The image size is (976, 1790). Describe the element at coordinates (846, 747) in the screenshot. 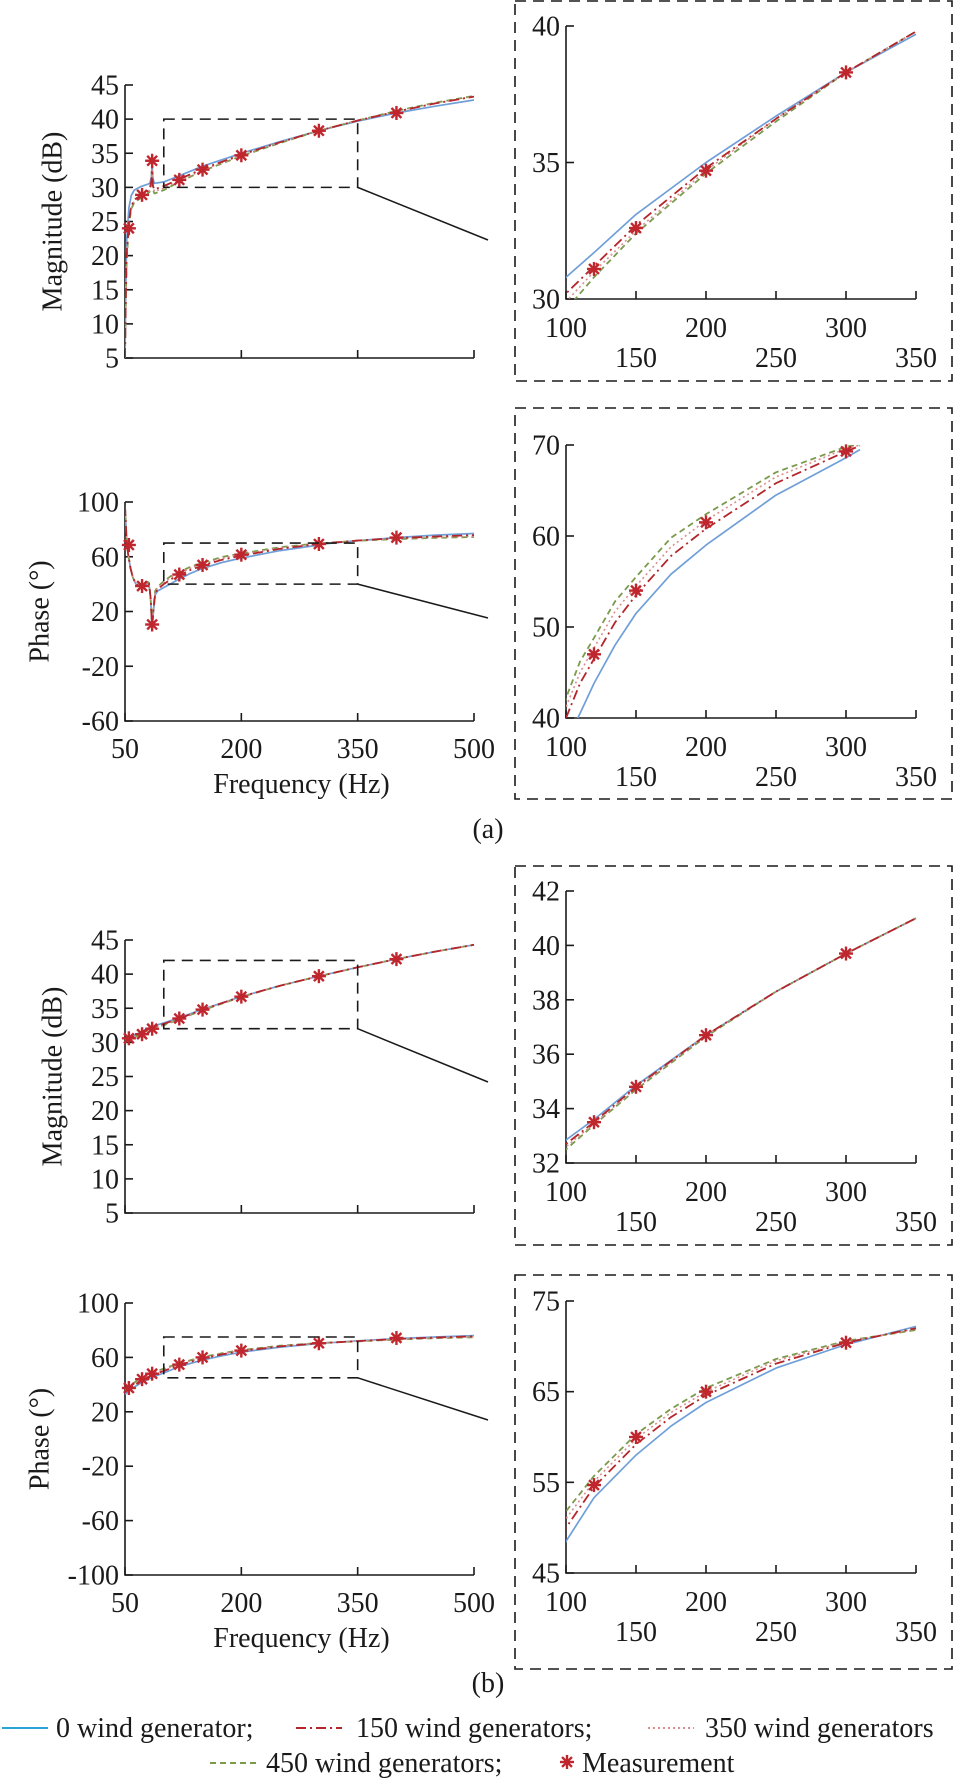

I see `inset-x-tick-label: 300` at that location.